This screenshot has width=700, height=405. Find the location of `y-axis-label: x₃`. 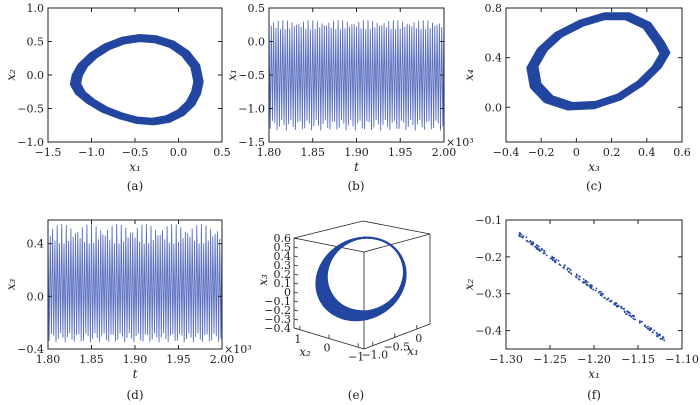

y-axis-label: x₃ is located at coordinates (11, 285).